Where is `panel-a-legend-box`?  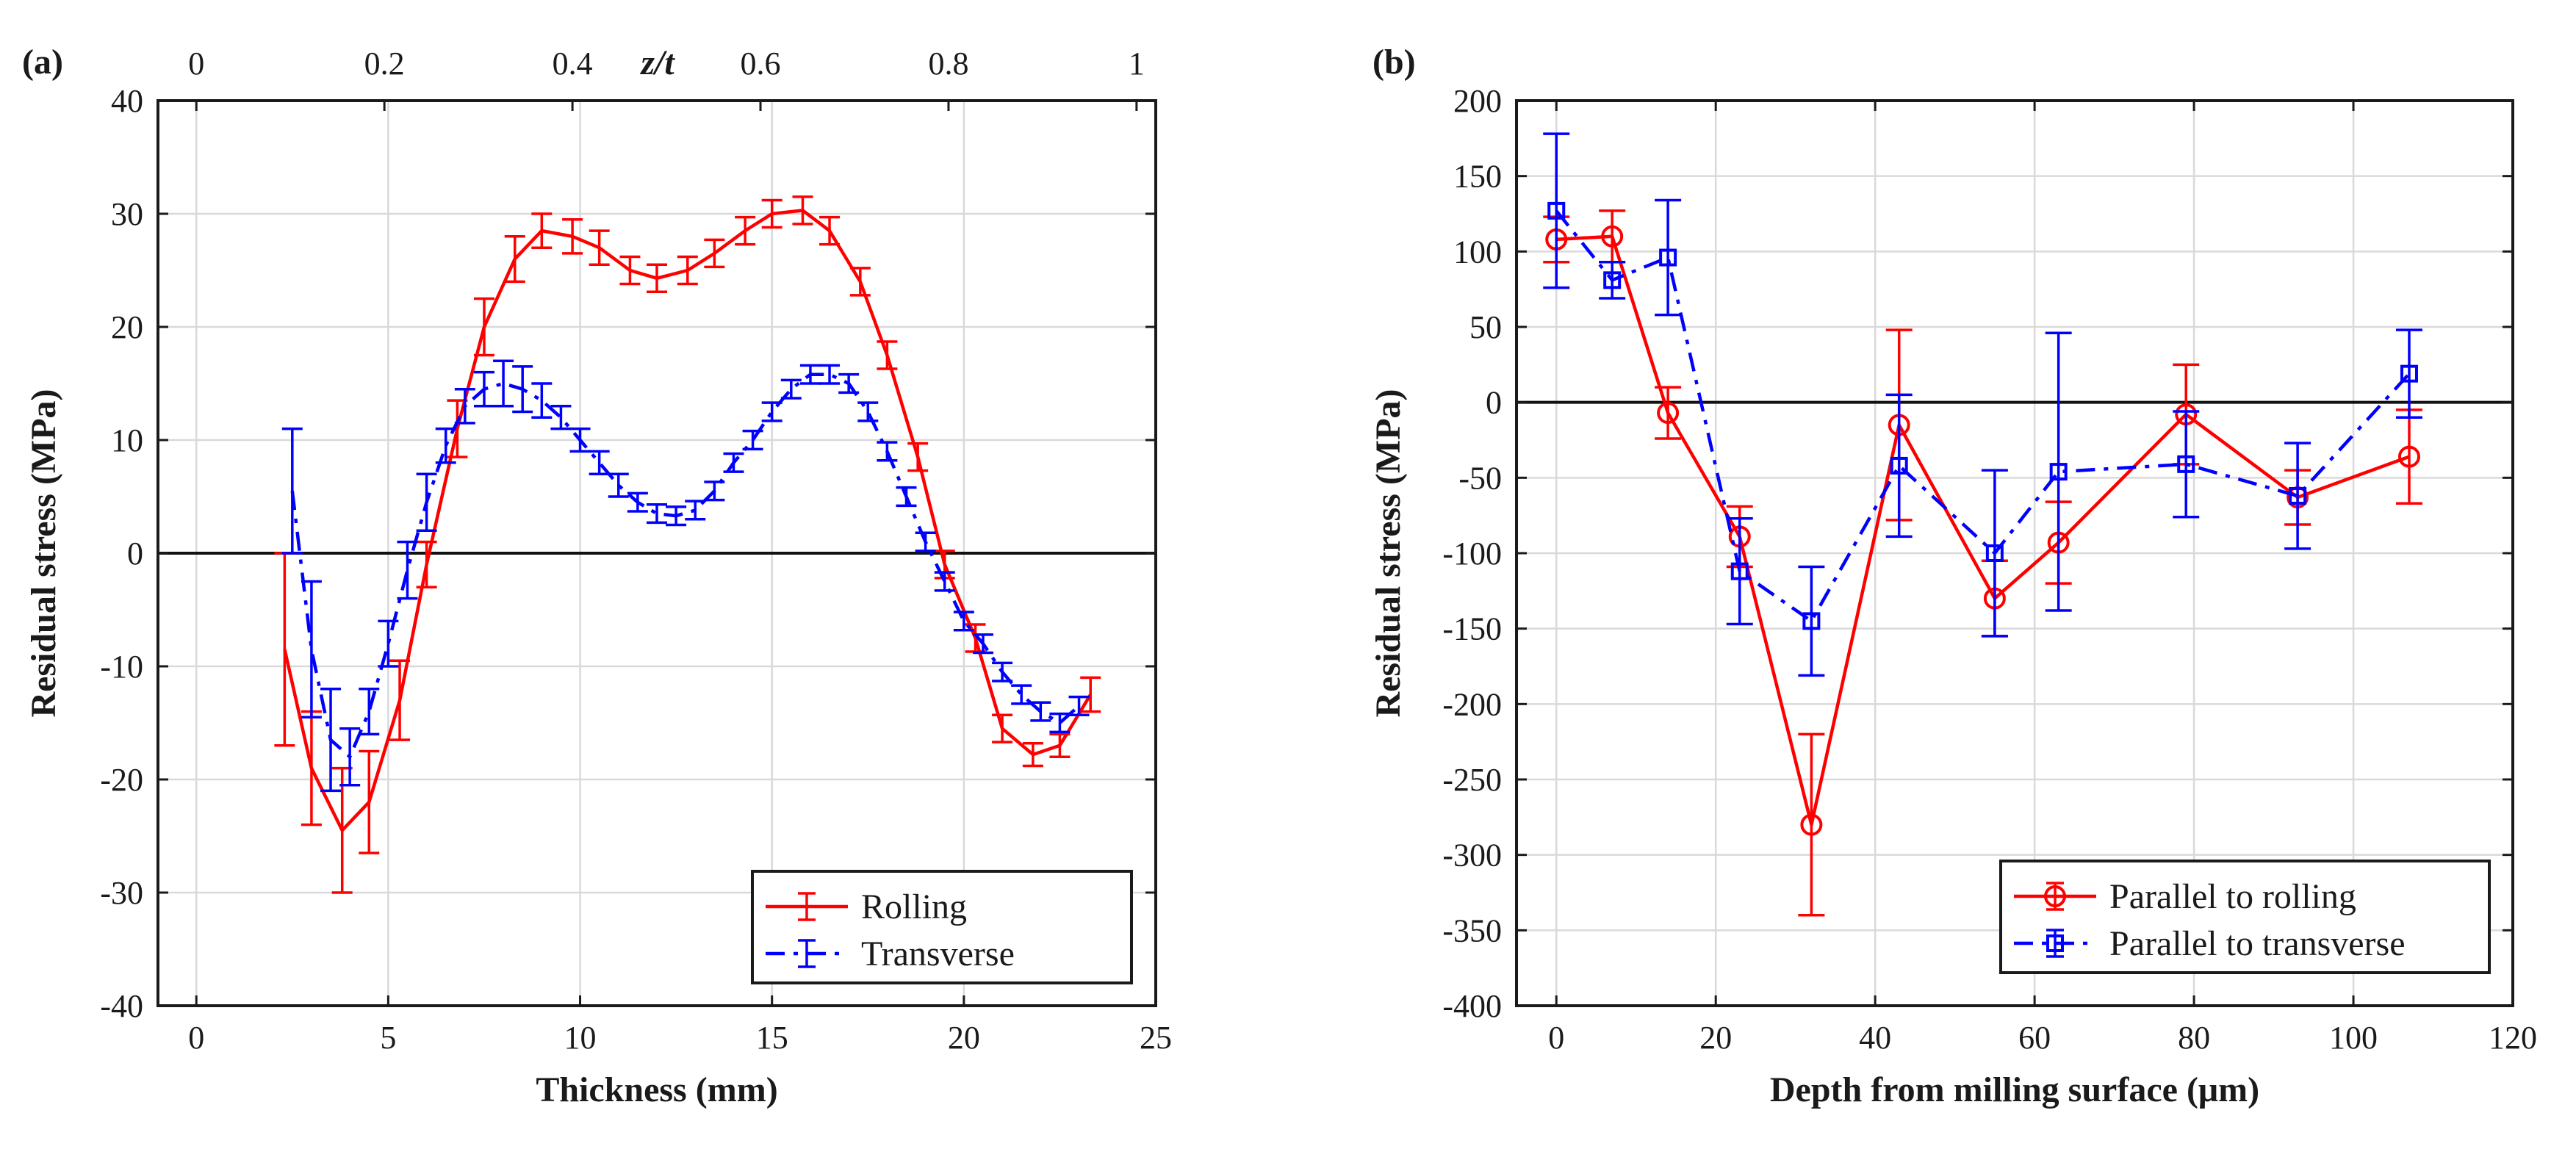
panel-a-legend-box is located at coordinates (942, 927).